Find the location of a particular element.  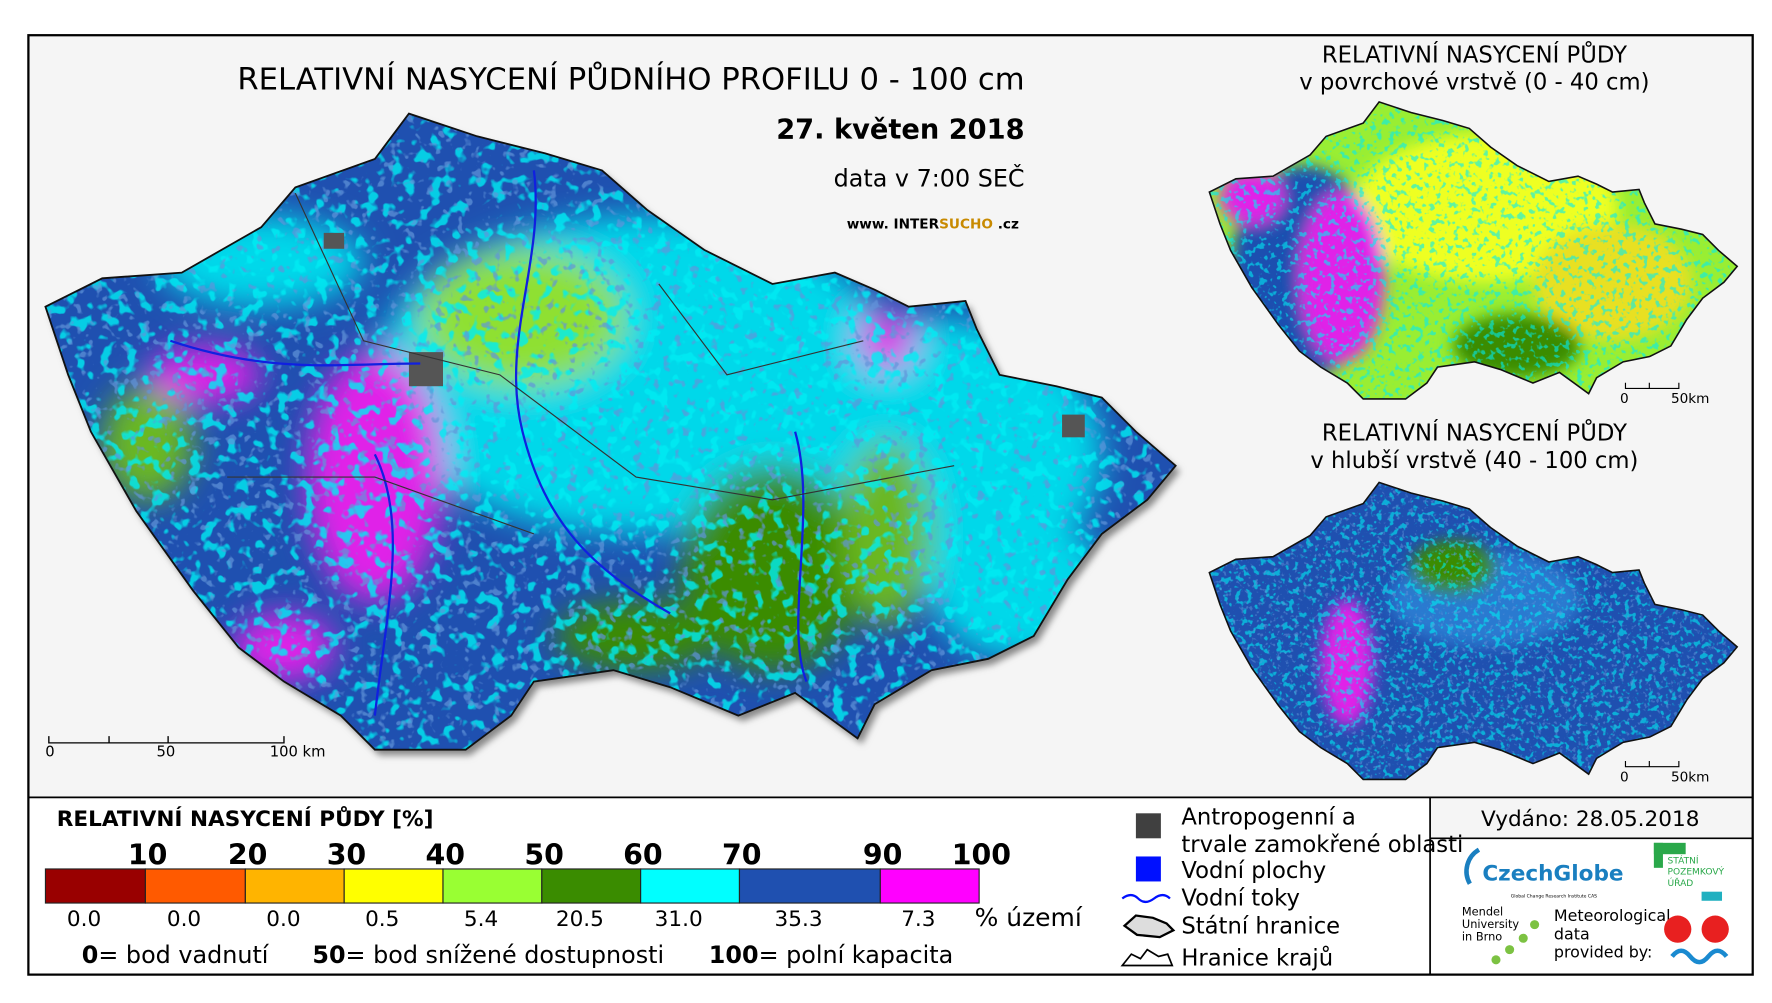

map-date: 27. květen 2018 is located at coordinates (900, 130).